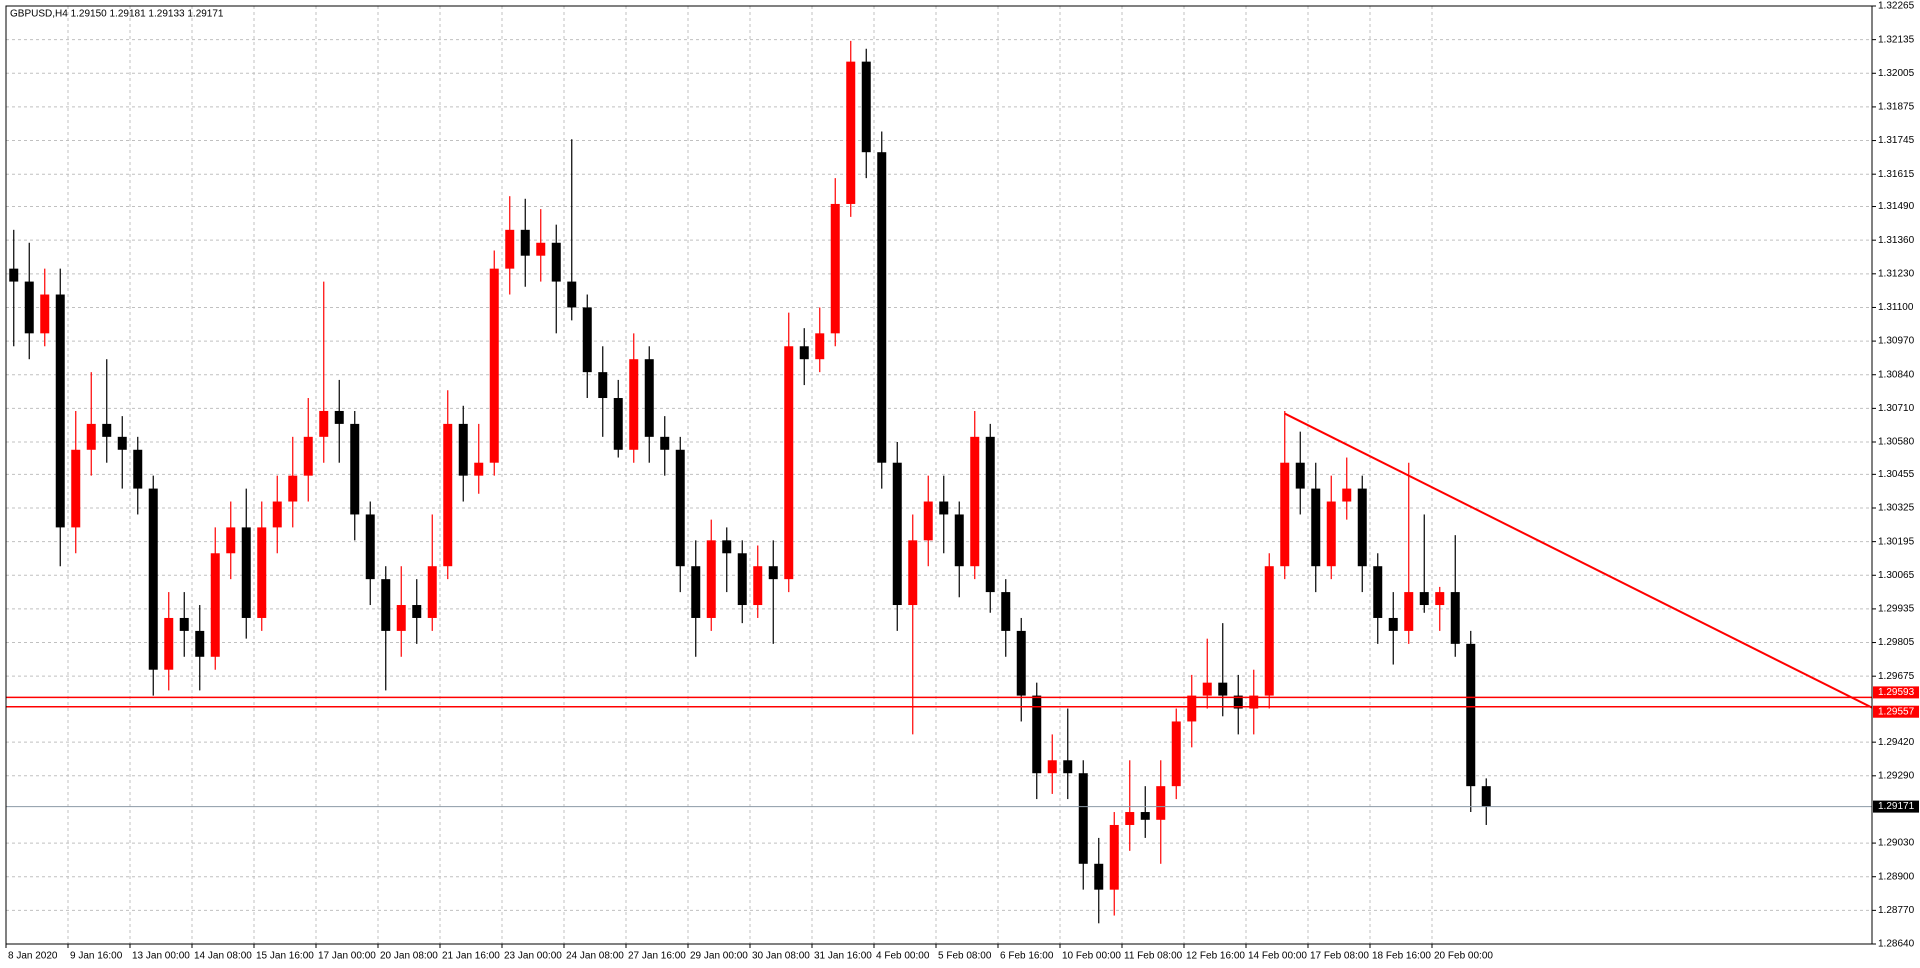  I want to click on y-tick-label: 1.31745, so click(1896, 140).